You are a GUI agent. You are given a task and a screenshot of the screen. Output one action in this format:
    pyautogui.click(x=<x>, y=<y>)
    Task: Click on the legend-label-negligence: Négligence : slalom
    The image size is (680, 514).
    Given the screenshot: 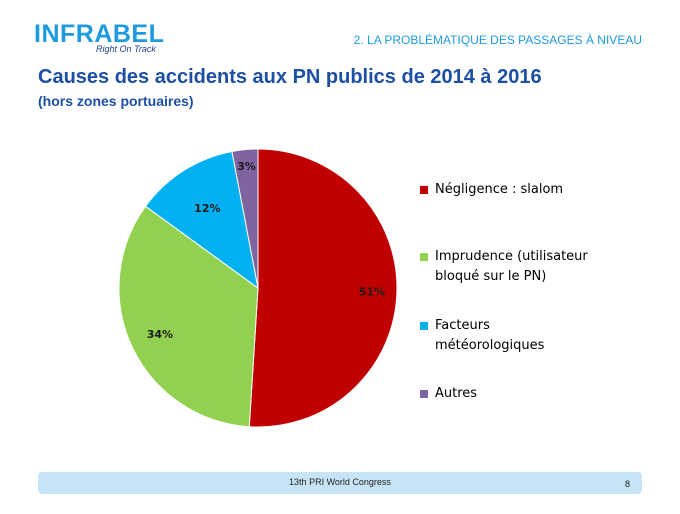 What is the action you would take?
    pyautogui.click(x=499, y=189)
    